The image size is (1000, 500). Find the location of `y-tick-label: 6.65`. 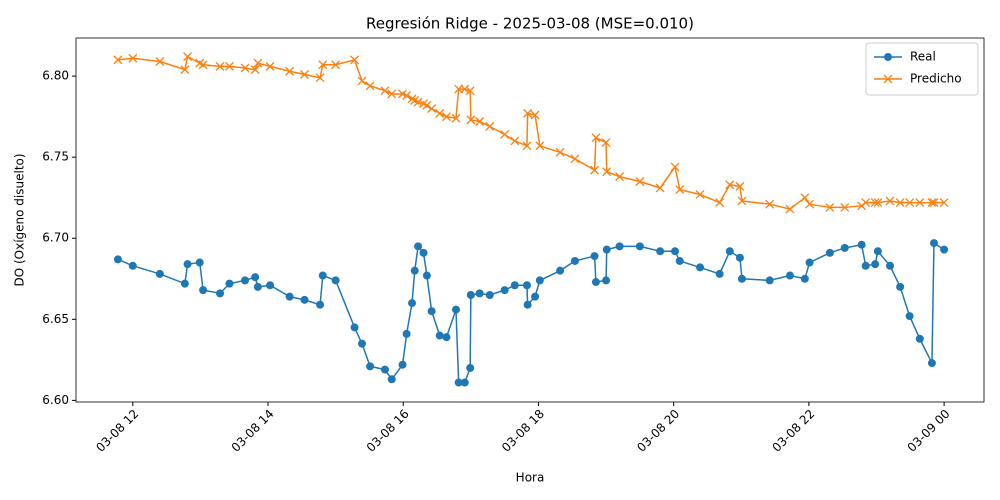

y-tick-label: 6.65 is located at coordinates (55, 319).